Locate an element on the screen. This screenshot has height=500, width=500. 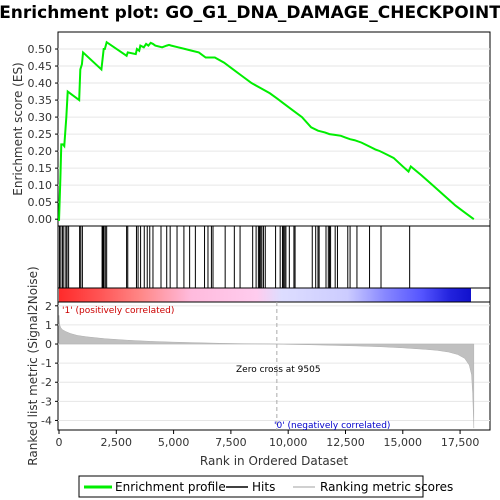
ranked-y-tick-label: -3 is located at coordinates (46, 401).